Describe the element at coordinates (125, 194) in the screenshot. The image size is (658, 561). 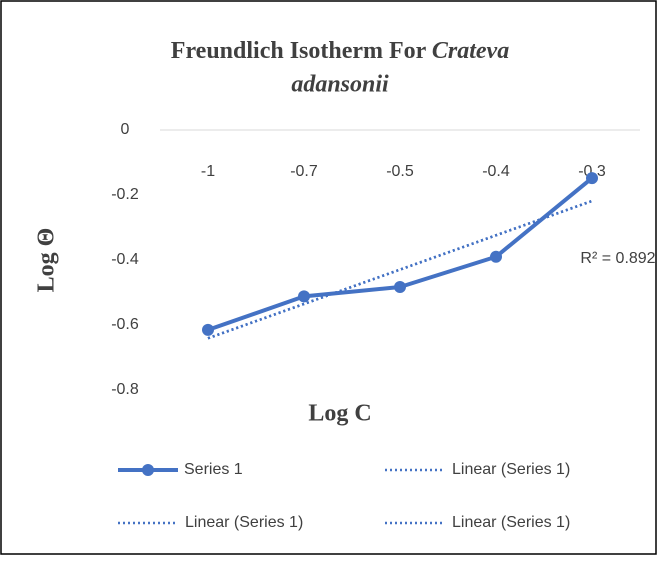
I see `y-tick-label: -0.2` at that location.